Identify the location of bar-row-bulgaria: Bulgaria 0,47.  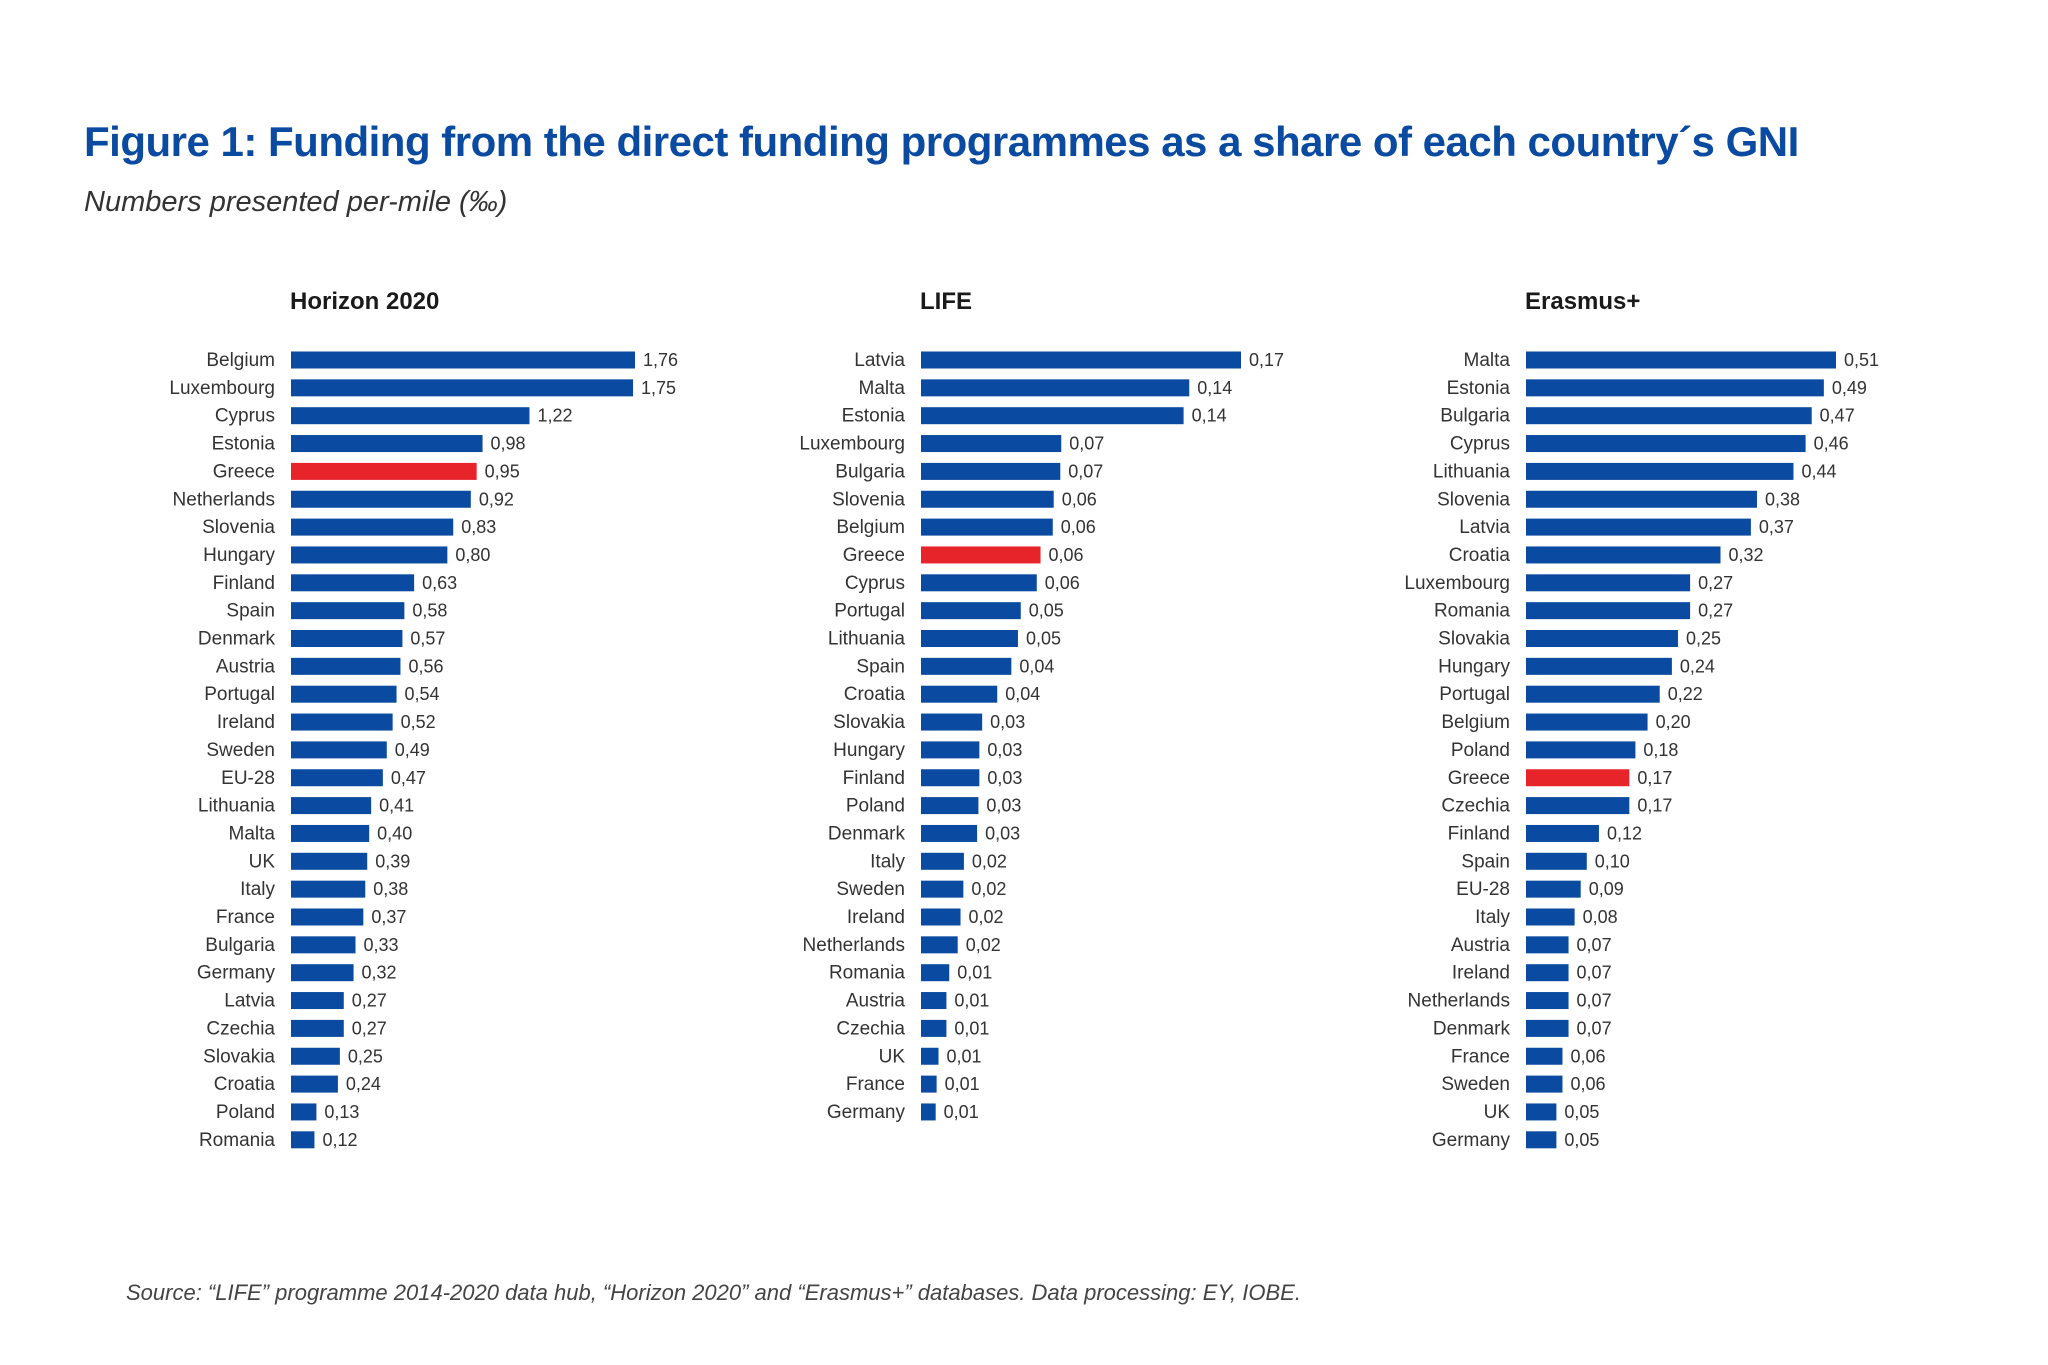
(1647, 416).